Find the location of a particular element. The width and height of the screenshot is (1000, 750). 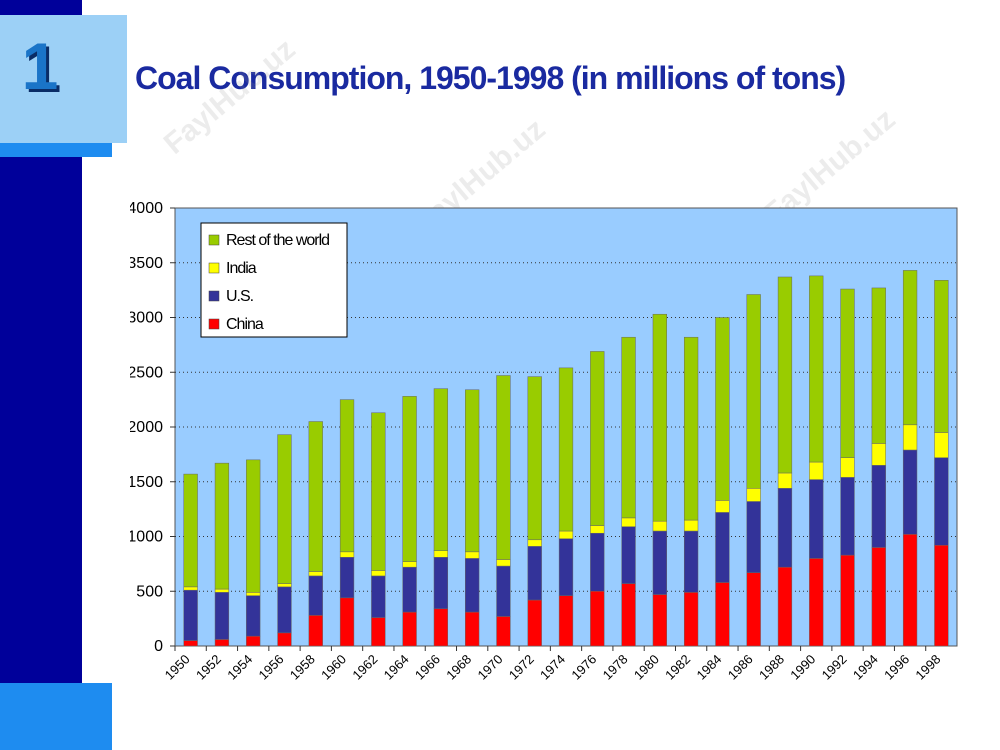

x-tick-label: 1988 is located at coordinates (771, 667).